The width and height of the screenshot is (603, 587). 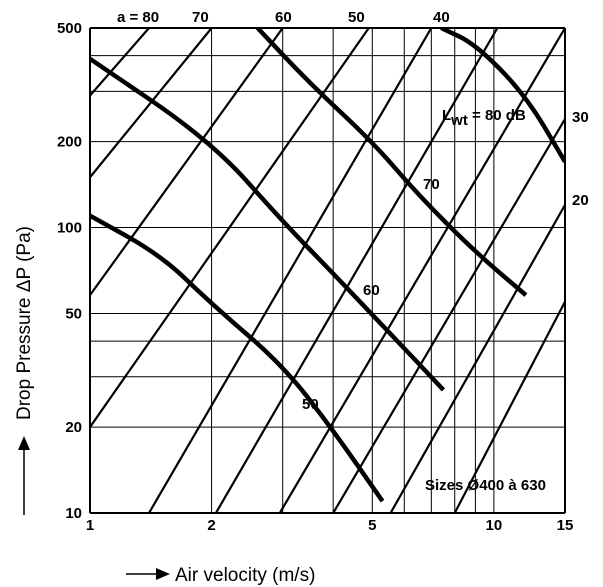 I want to click on x-tick-label: 5, so click(x=372, y=525).